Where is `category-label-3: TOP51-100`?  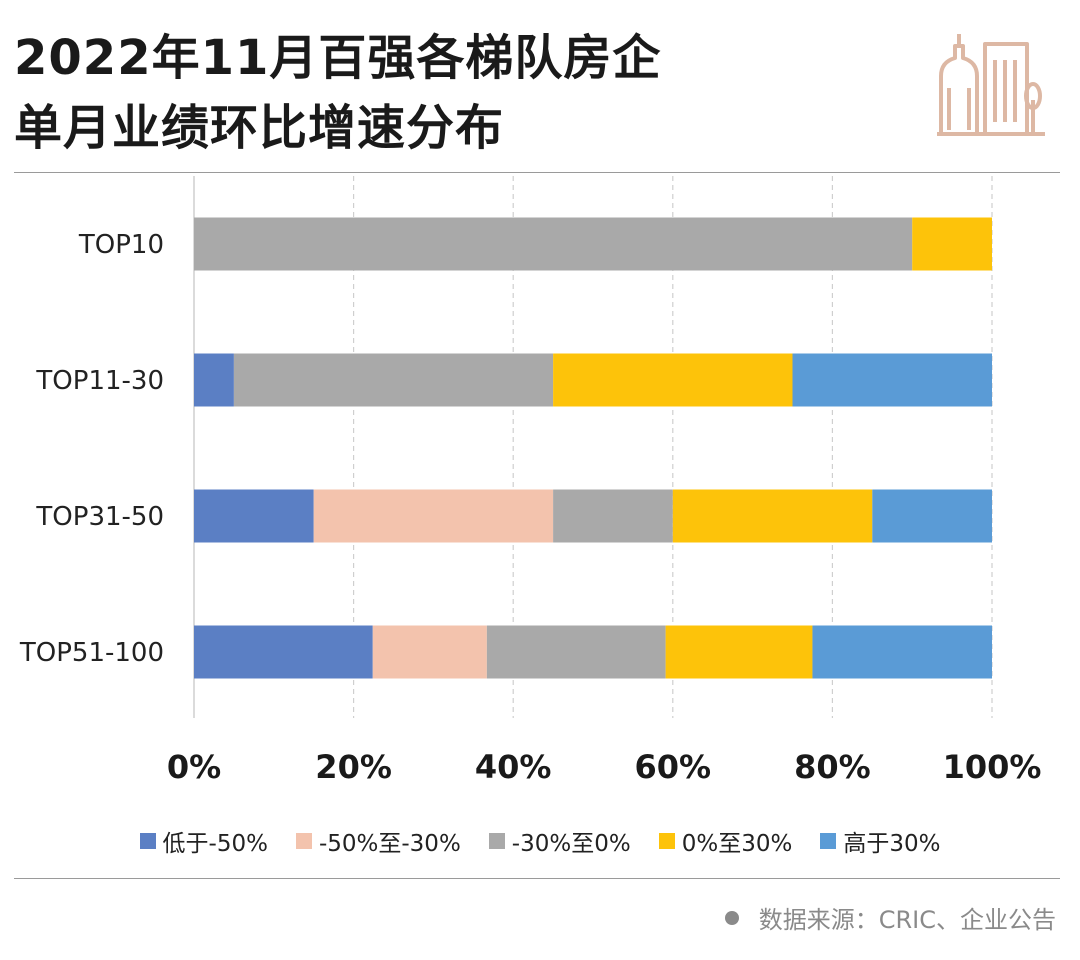 category-label-3: TOP51-100 is located at coordinates (91, 653).